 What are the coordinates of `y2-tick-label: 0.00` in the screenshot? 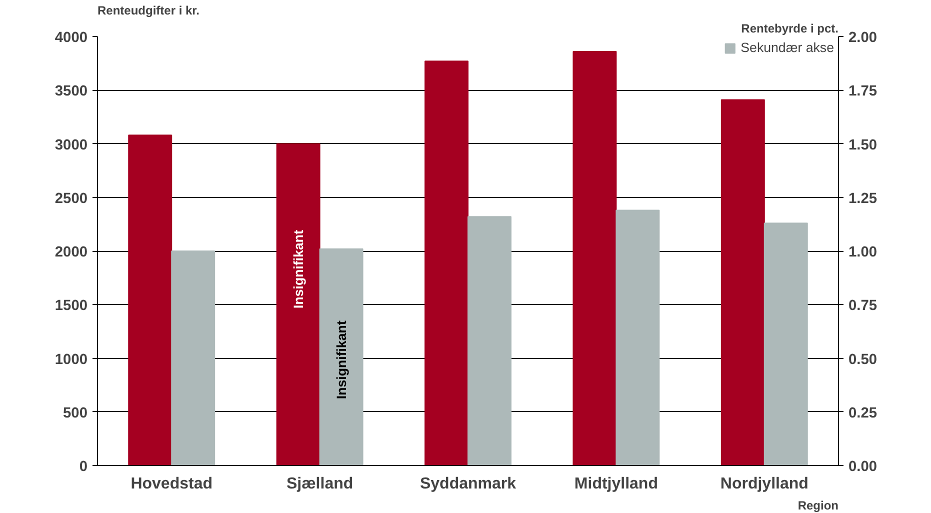 It's located at (863, 467).